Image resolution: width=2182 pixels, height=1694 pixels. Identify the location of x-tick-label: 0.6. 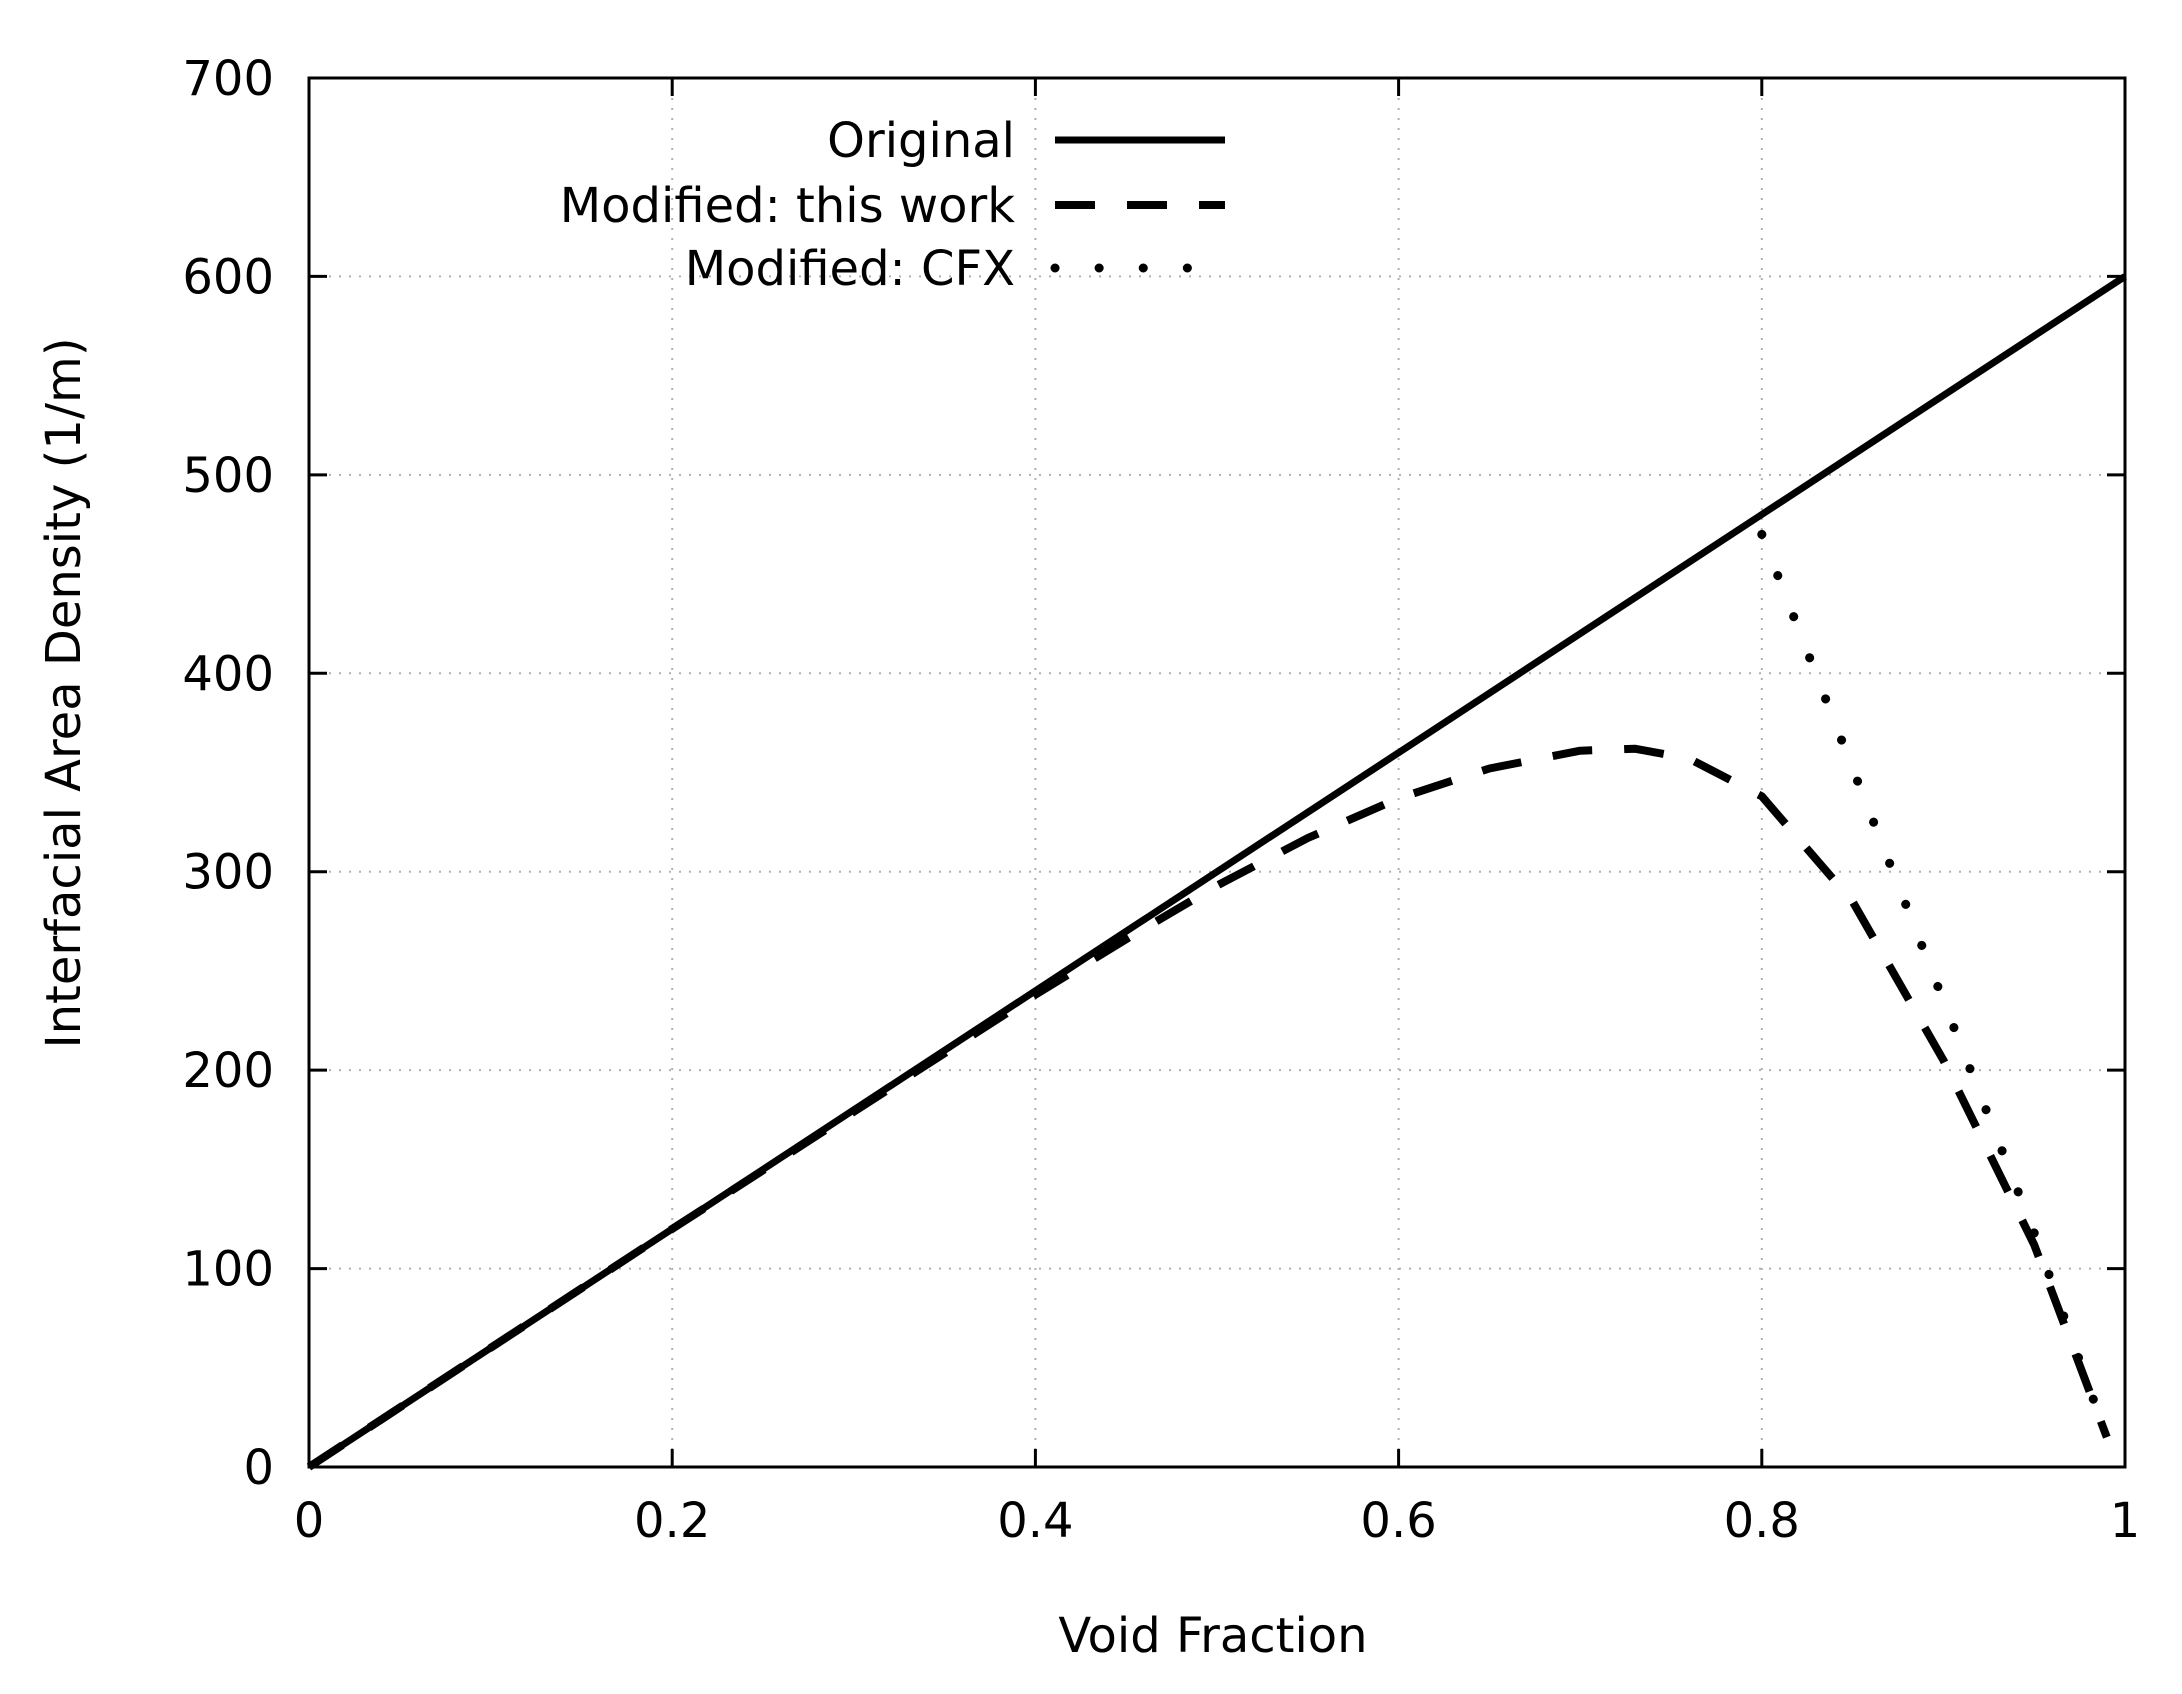
(1398, 1521).